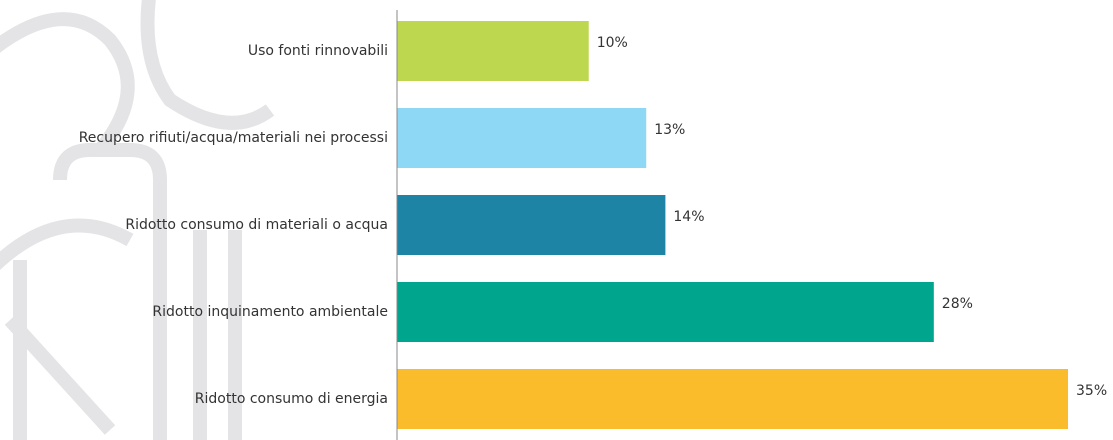 This screenshot has width=1113, height=440. I want to click on value-label: 13%, so click(669, 130).